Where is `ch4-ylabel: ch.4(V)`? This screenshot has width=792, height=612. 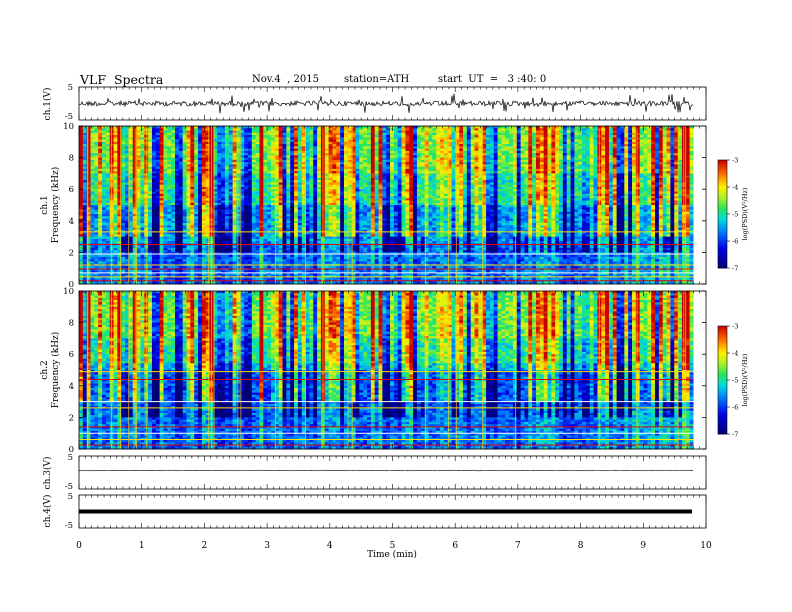 ch4-ylabel: ch.4(V) is located at coordinates (47, 511).